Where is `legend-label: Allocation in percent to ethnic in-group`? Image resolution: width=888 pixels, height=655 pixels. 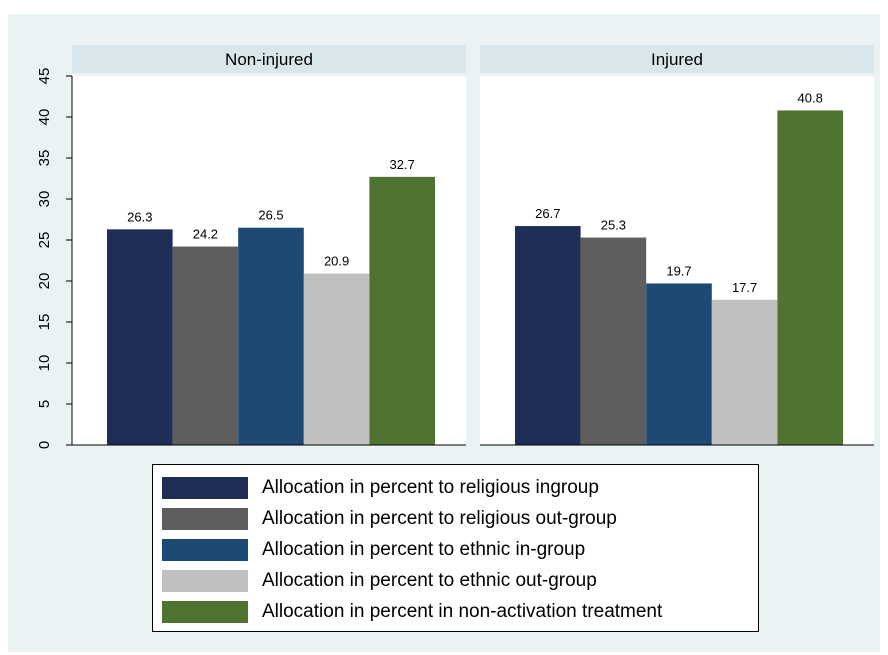
legend-label: Allocation in percent to ethnic in-group is located at coordinates (424, 549).